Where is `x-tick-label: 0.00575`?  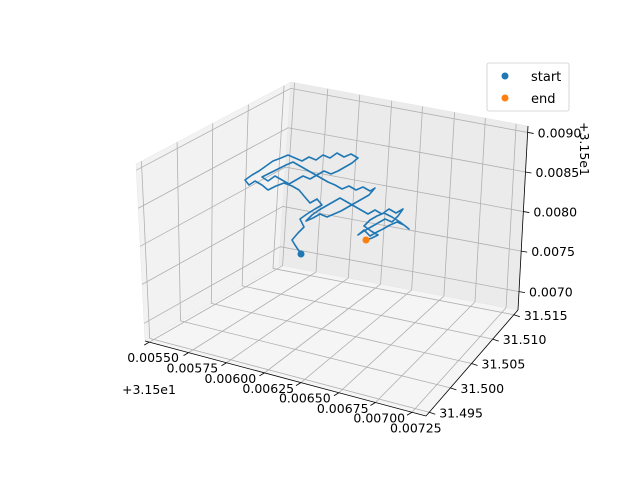
x-tick-label: 0.00575 is located at coordinates (193, 368).